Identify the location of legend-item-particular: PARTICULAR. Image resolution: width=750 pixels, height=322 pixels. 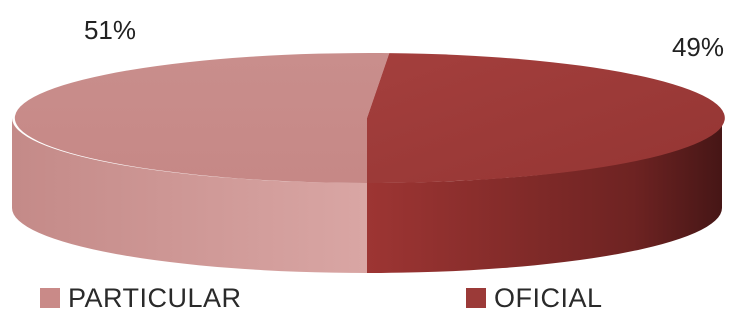
(141, 298).